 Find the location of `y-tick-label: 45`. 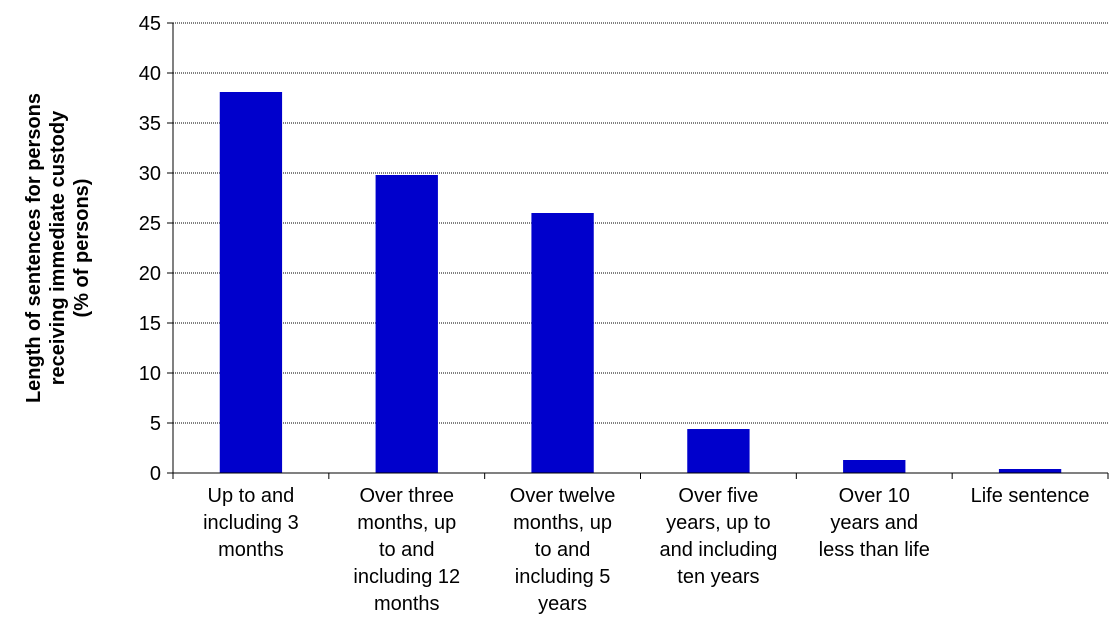

y-tick-label: 45 is located at coordinates (150, 24).